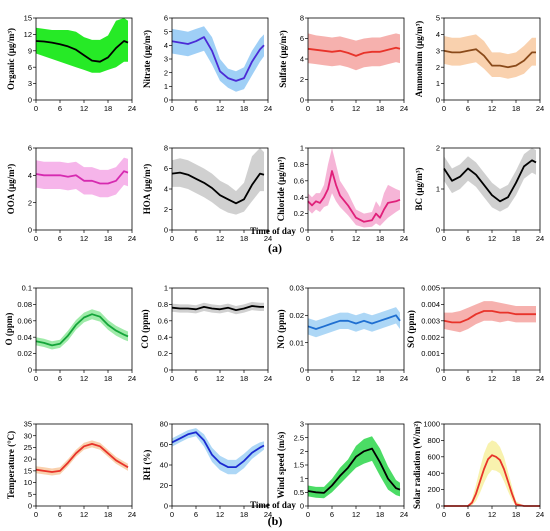 This screenshot has width=550, height=531. Describe the element at coordinates (273, 231) in the screenshot. I see `xlabel-row2: Time of day` at that location.